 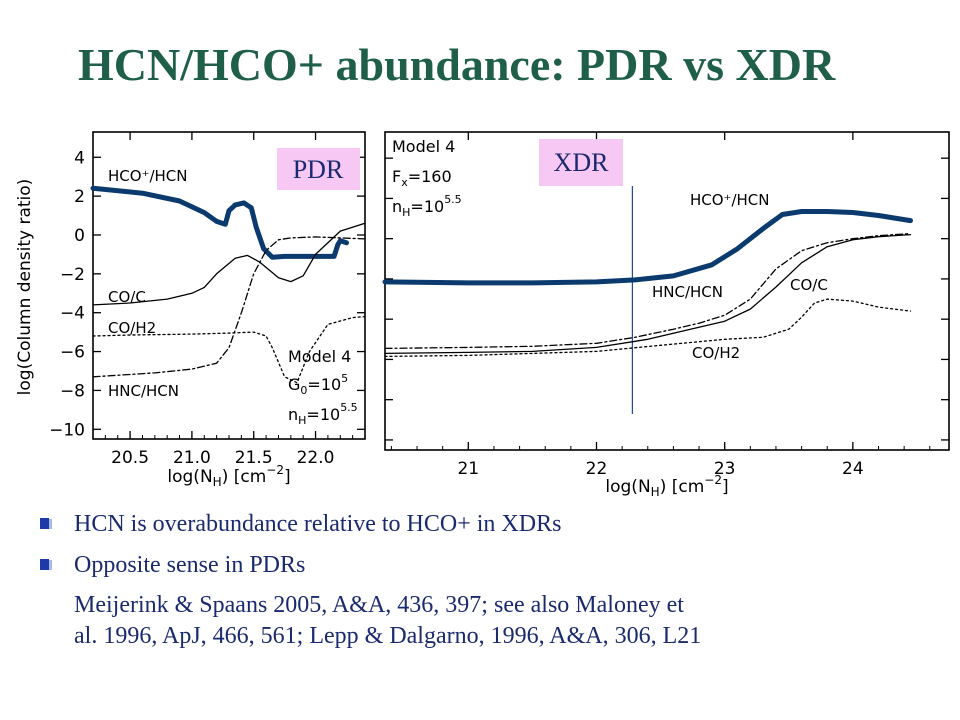 I want to click on xdr-x-tick-label: 21, so click(x=468, y=469).